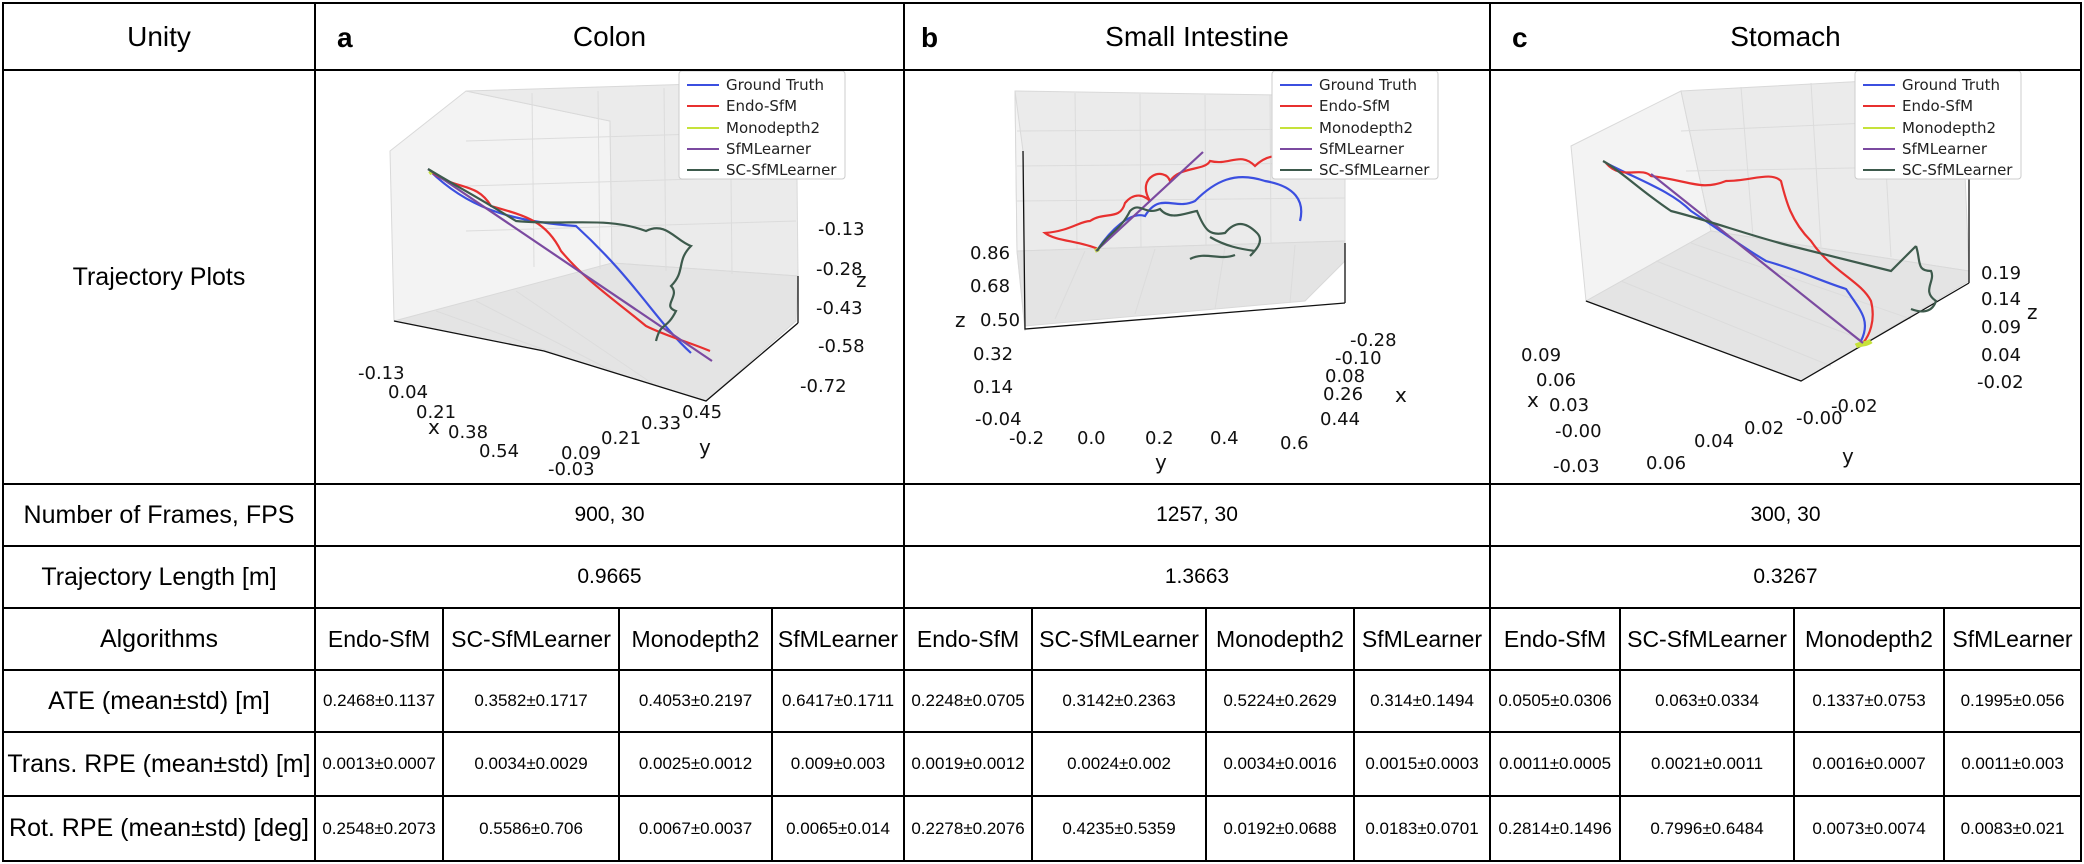  What do you see at coordinates (1555, 700) in the screenshot?
I see `ate-stomach-endo-sfm: 0.0505±0.0306` at bounding box center [1555, 700].